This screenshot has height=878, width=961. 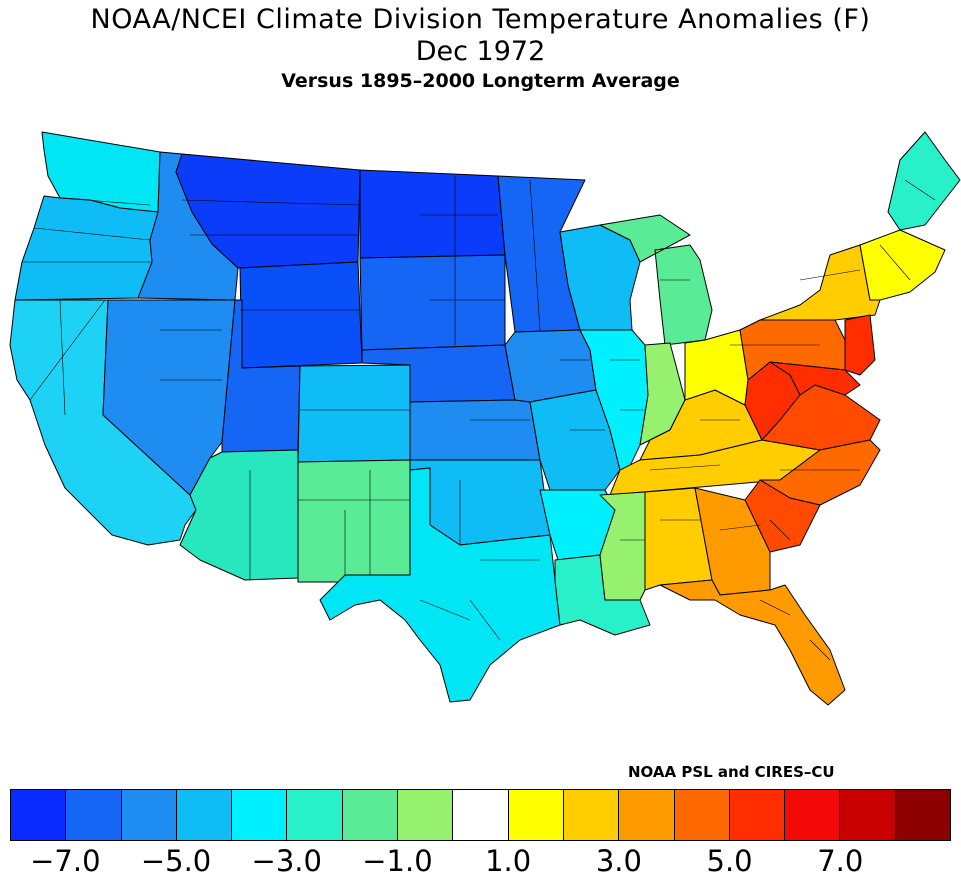 What do you see at coordinates (475, 430) in the screenshot?
I see `region-kansas` at bounding box center [475, 430].